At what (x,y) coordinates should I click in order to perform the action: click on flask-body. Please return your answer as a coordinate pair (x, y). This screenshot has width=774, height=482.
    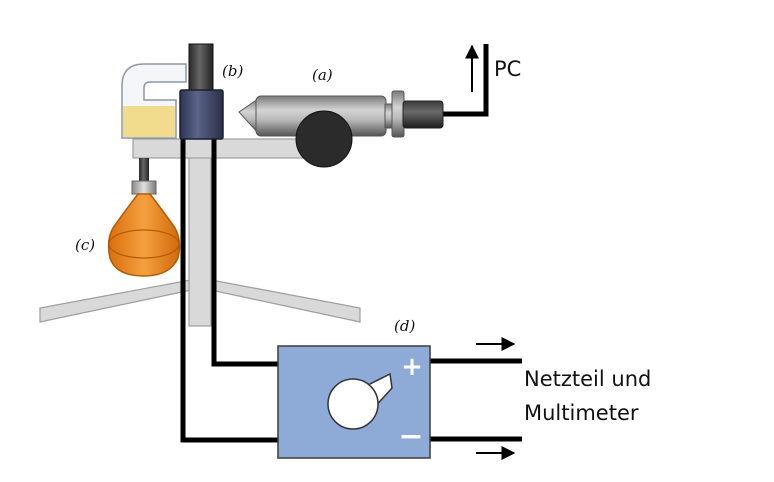
    Looking at the image, I should click on (144, 235).